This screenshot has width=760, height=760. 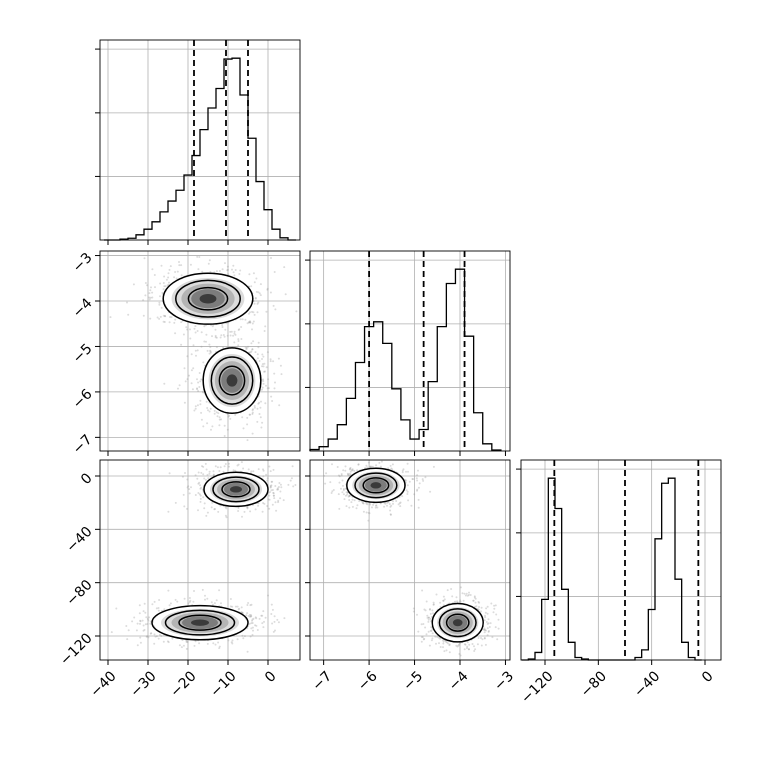 What do you see at coordinates (143, 684) in the screenshot?
I see `x-tick-label: −30` at bounding box center [143, 684].